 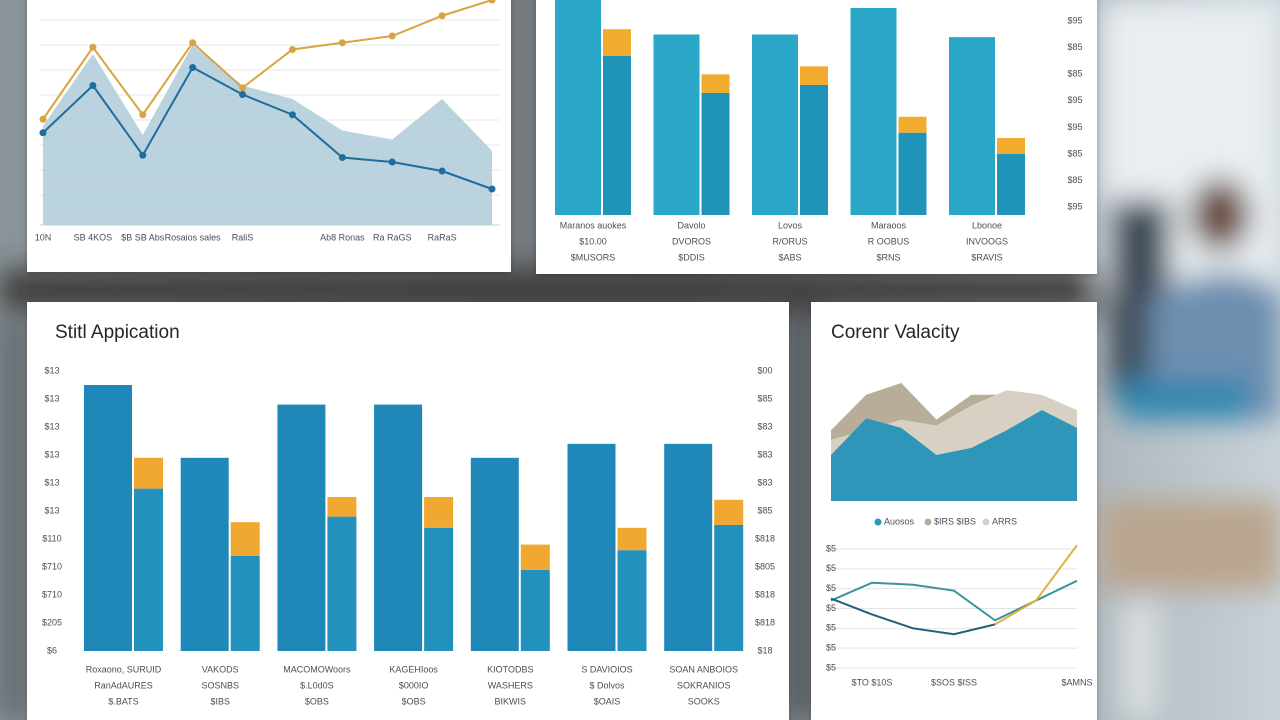 I want to click on x-tick-label: SOOKS, so click(x=704, y=701).